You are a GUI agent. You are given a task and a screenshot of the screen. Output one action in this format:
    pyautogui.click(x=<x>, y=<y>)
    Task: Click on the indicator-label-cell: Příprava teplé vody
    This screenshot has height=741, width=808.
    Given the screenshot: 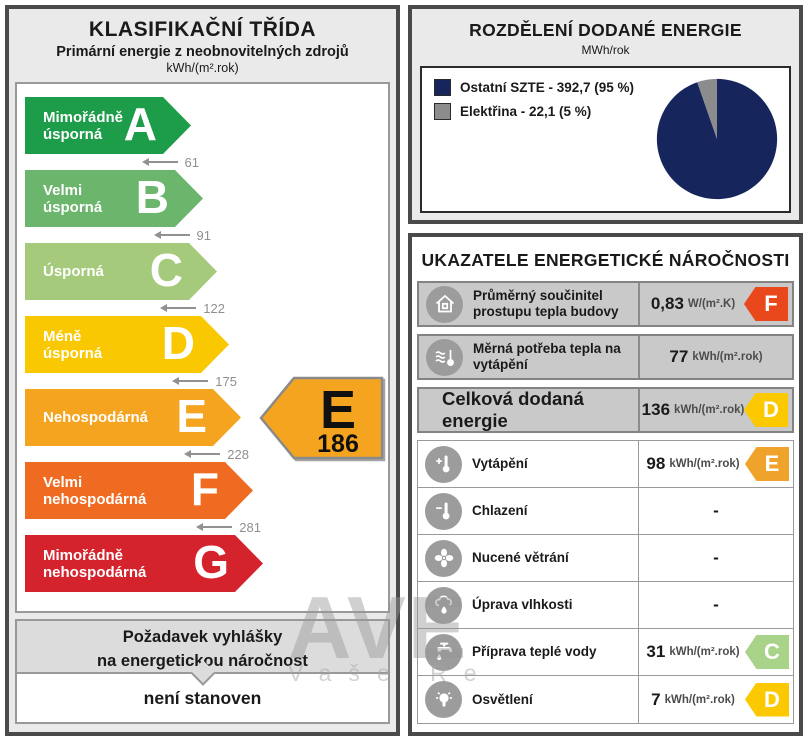 What is the action you would take?
    pyautogui.click(x=528, y=652)
    